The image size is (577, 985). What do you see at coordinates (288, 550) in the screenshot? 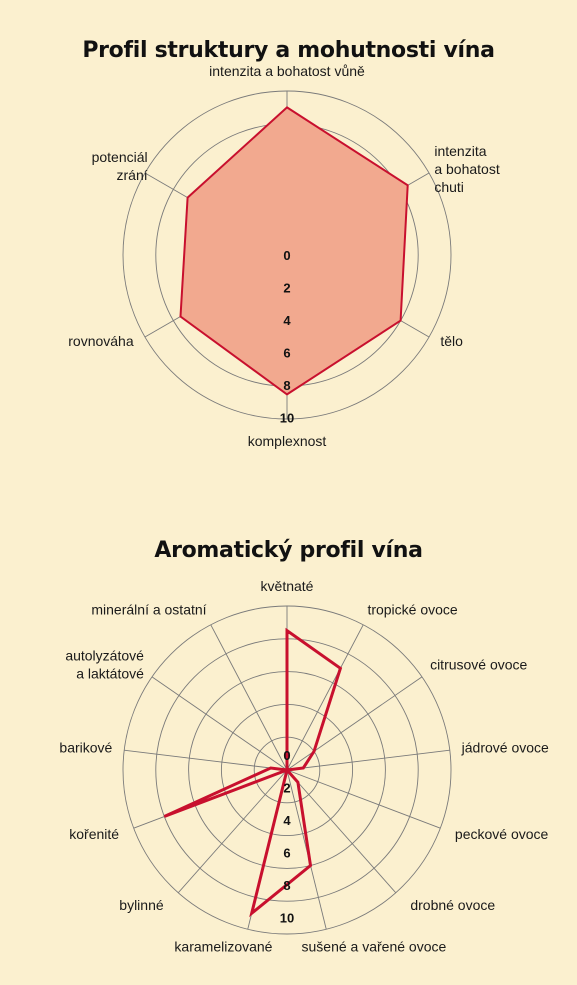
I see `chart-title: Aromatický profil vína` at bounding box center [288, 550].